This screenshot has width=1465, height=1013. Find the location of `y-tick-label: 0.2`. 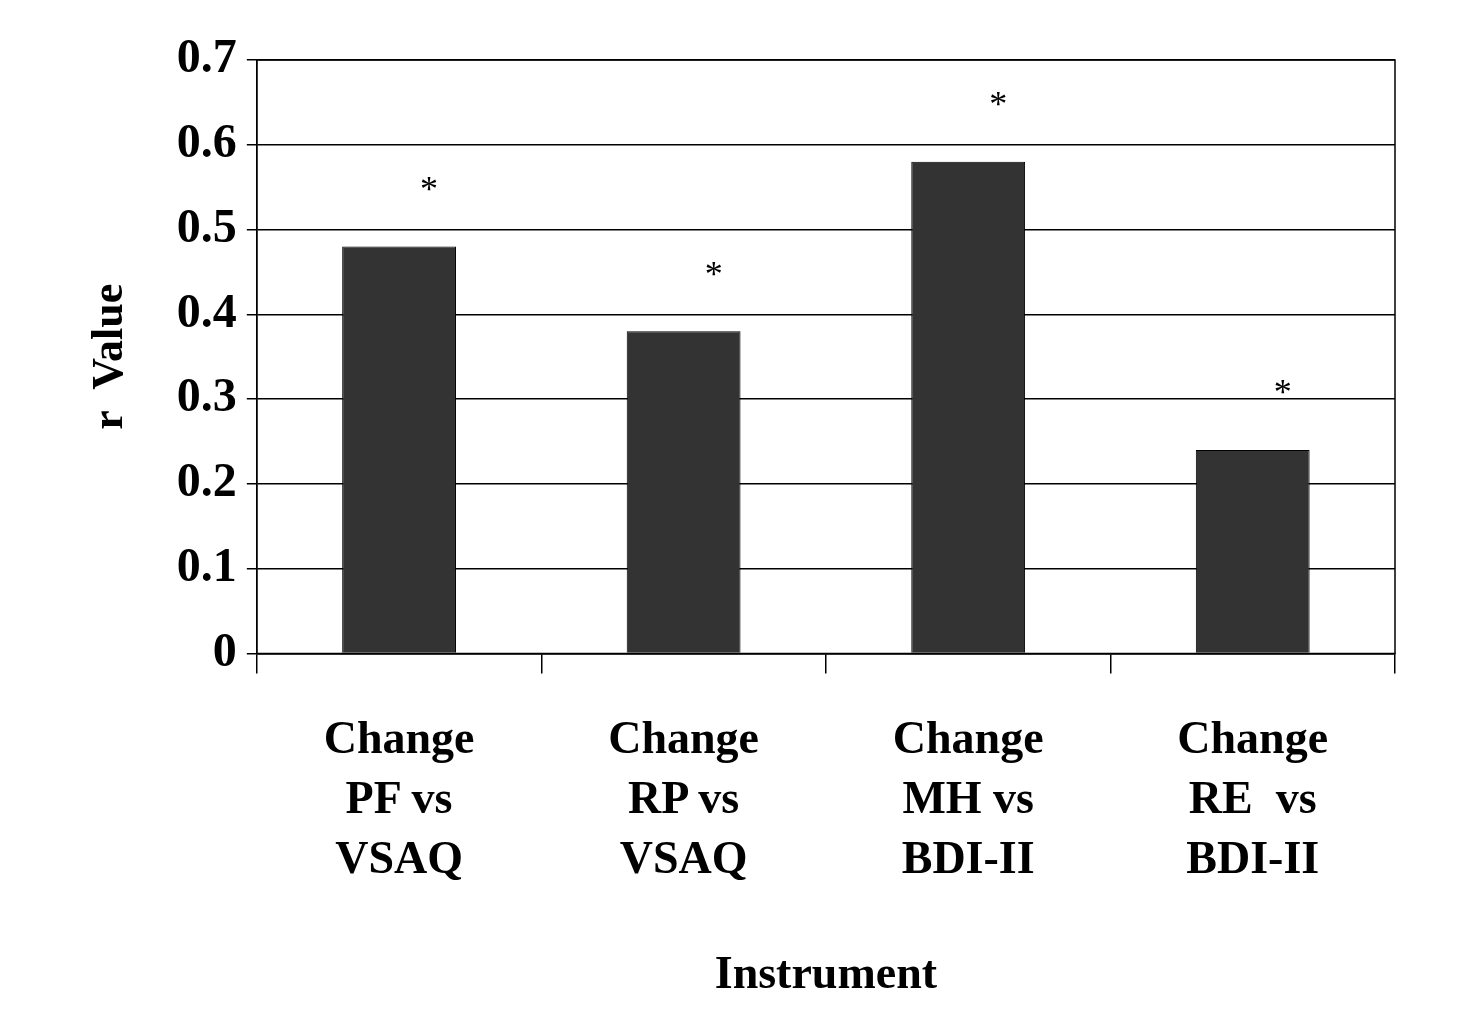

y-tick-label: 0.2 is located at coordinates (206, 480).